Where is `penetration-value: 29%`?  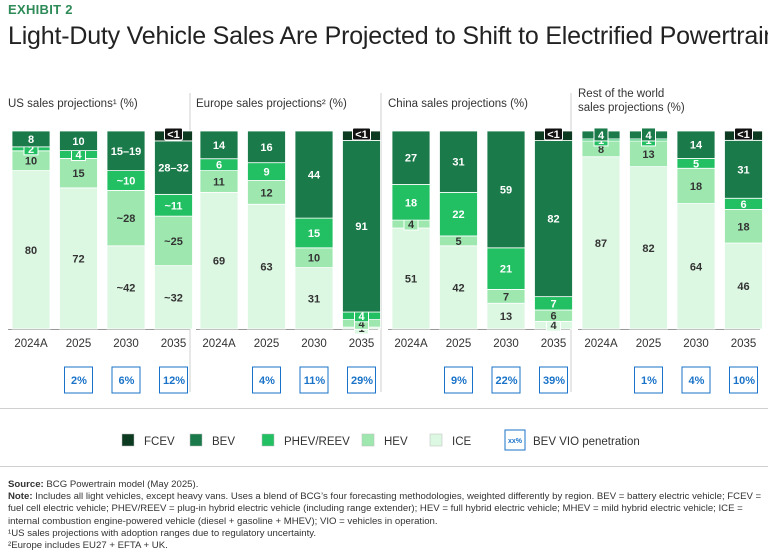 penetration-value: 29% is located at coordinates (362, 381).